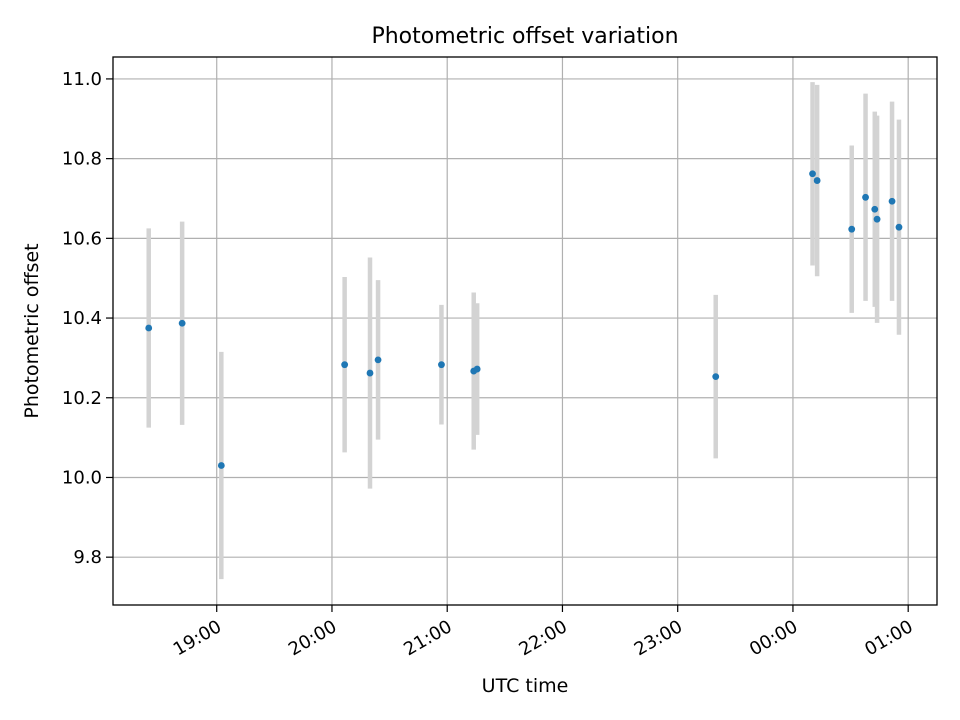  I want to click on y-tick-label-2: 10.2, so click(82, 398).